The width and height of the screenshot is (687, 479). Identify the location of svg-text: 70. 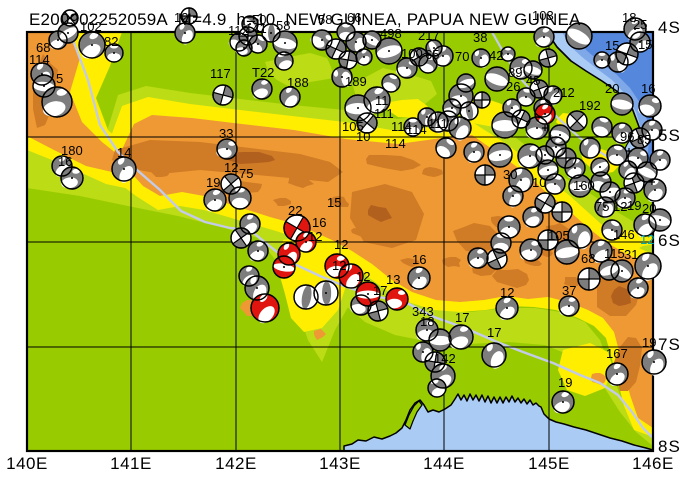
(462, 56).